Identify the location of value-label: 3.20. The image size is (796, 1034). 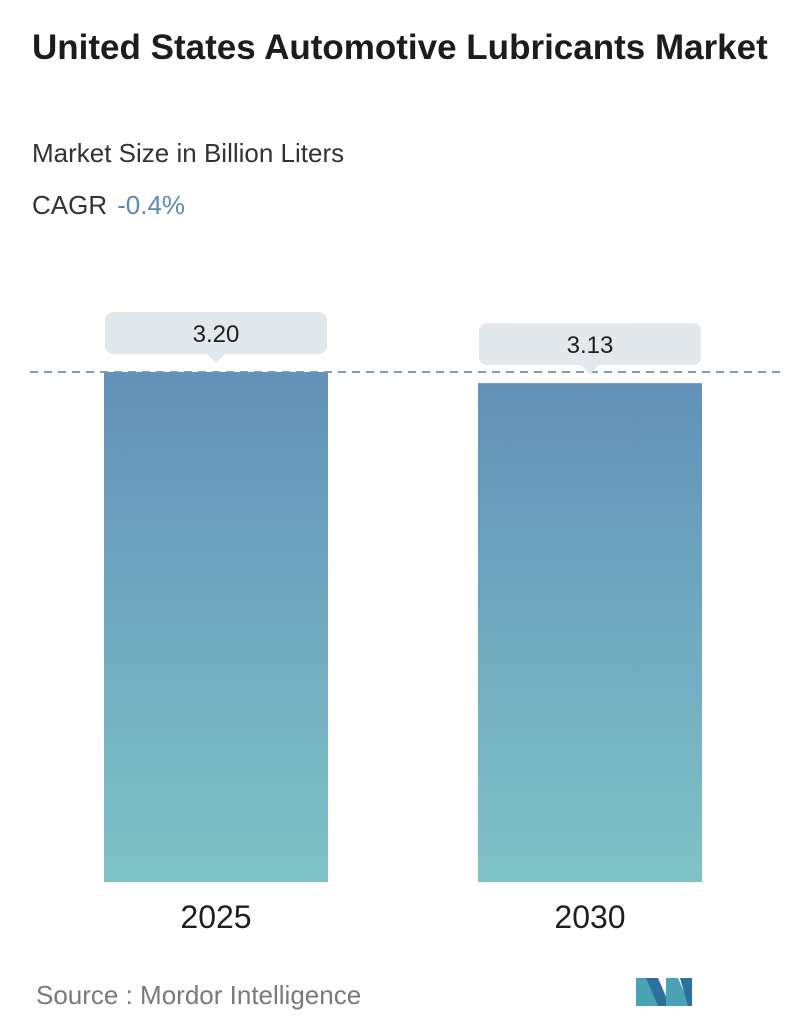
(216, 334).